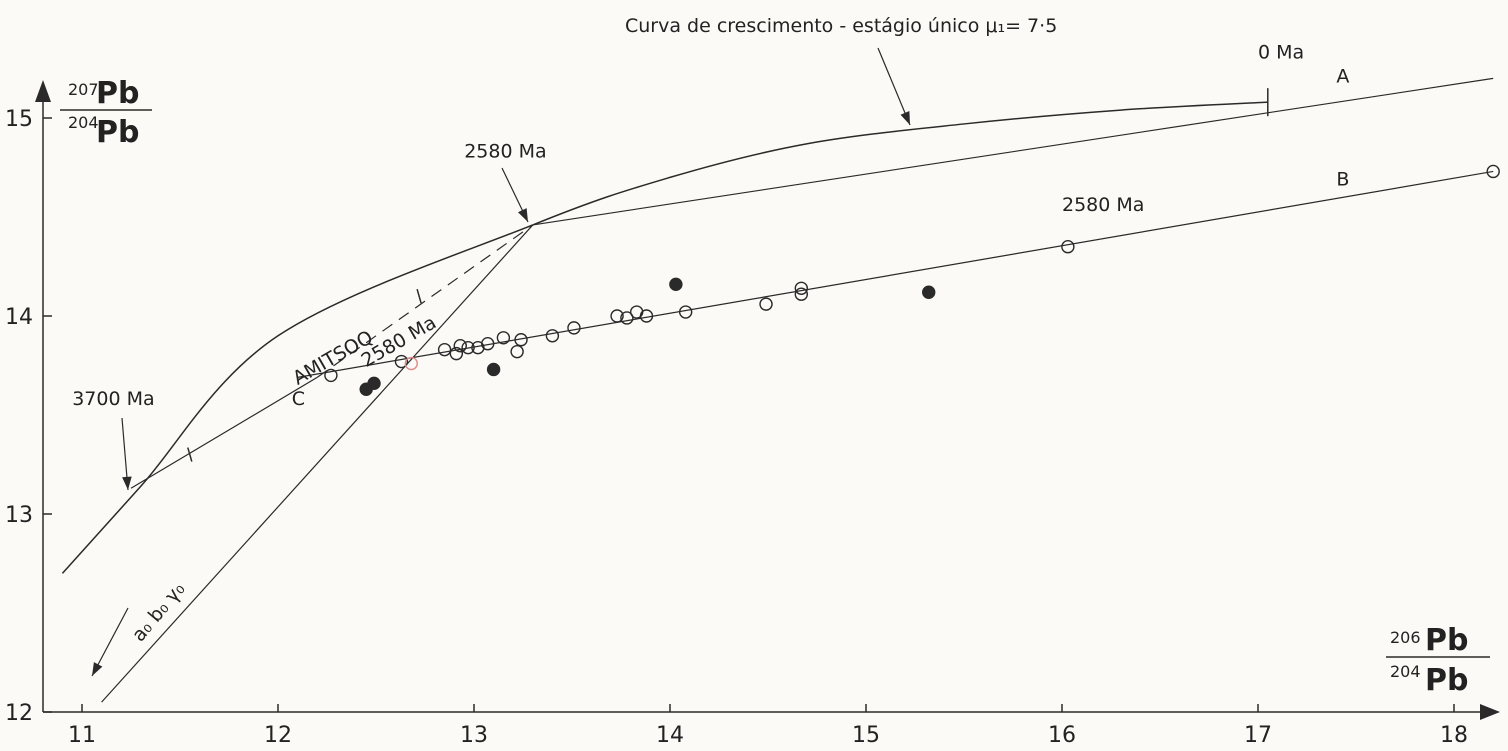 This screenshot has height=751, width=1508. Describe the element at coordinates (1446, 640) in the screenshot. I see `x-label-num: Pb` at that location.